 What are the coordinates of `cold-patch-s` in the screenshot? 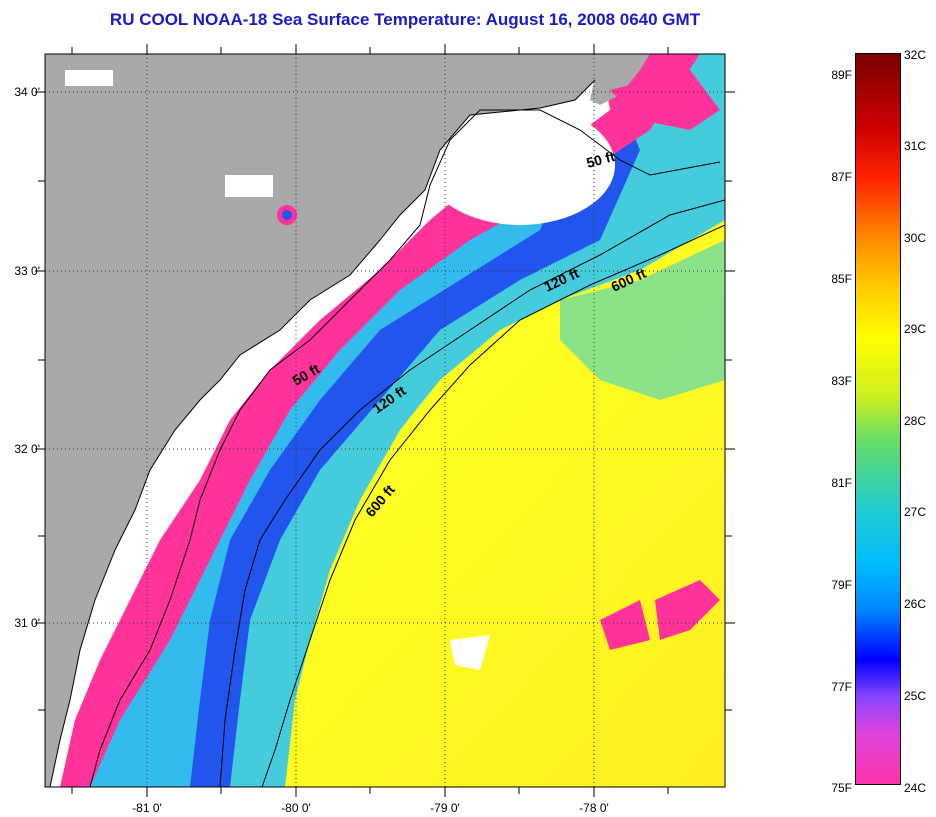 It's located at (625, 625).